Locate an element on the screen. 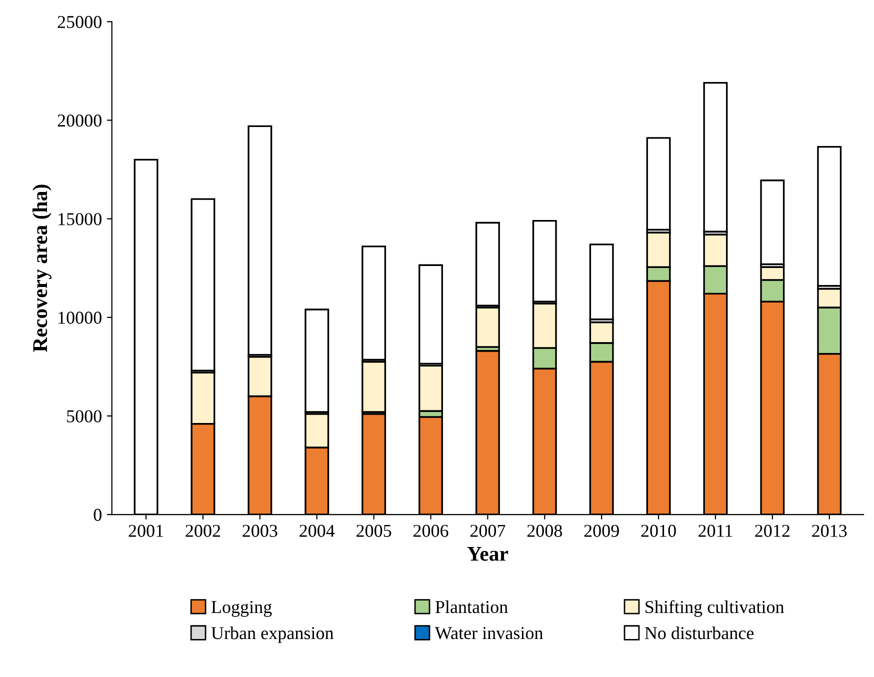 This screenshot has width=874, height=677. y-tick-label: 20000 is located at coordinates (80, 120).